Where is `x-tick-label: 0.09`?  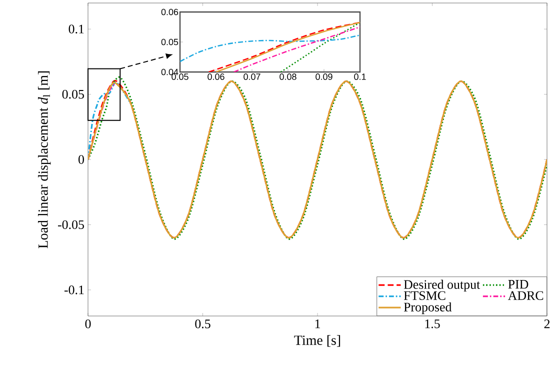 x-tick-label: 0.09 is located at coordinates (324, 77).